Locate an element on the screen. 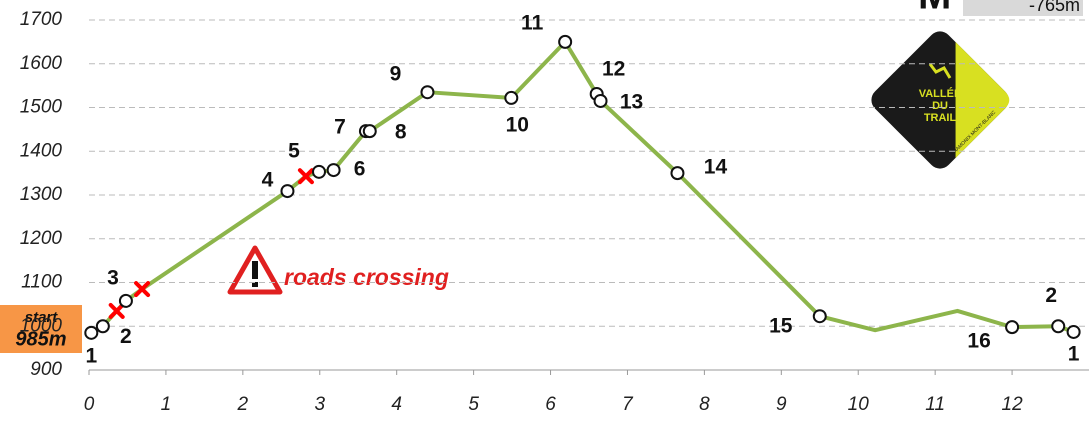 The image size is (1089, 422). x-tick-label: 8 is located at coordinates (704, 404).